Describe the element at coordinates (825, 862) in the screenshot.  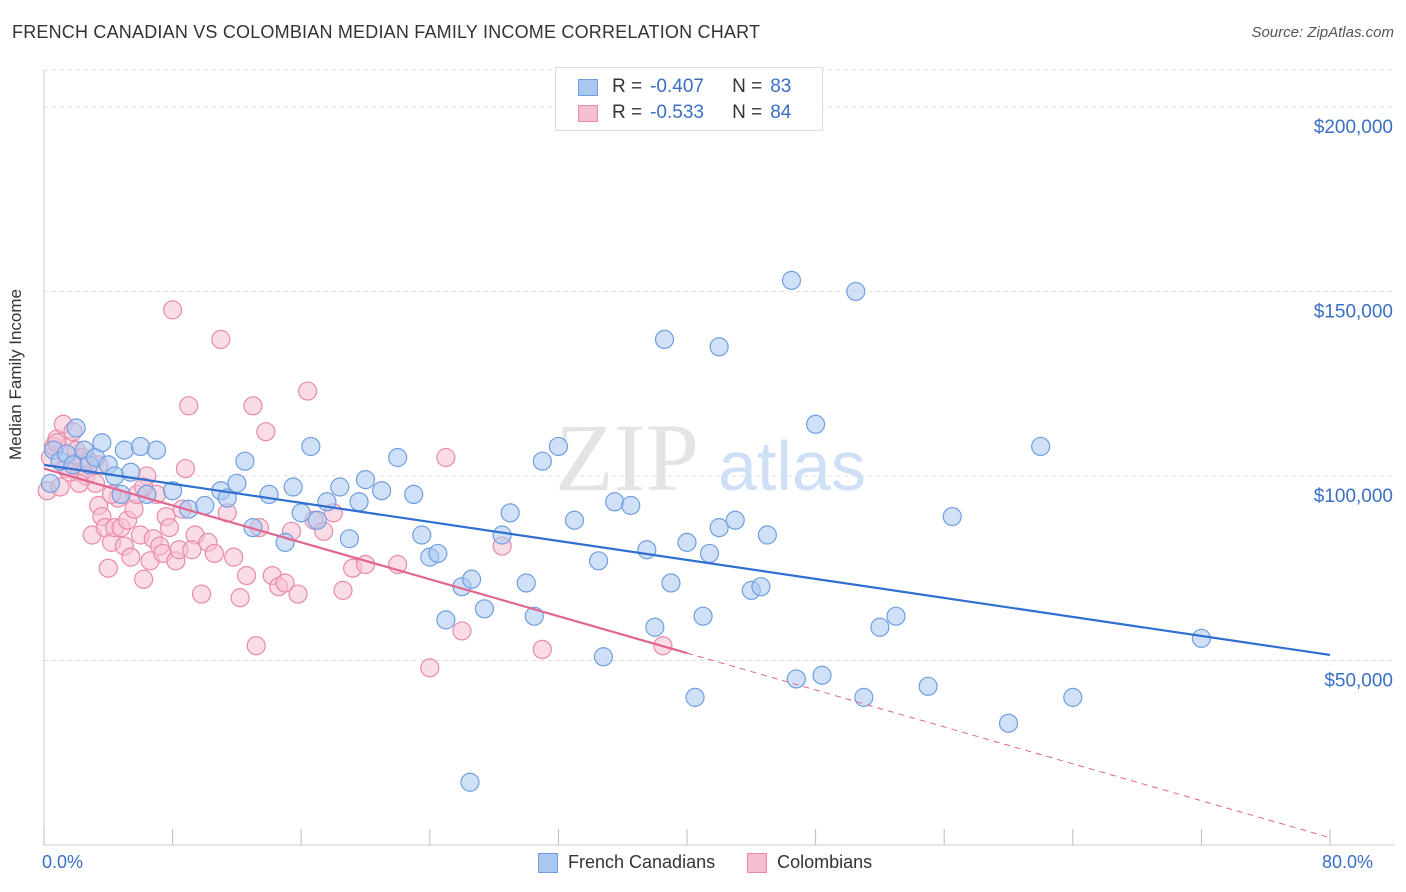
I see `legend-label: Colombians` at that location.